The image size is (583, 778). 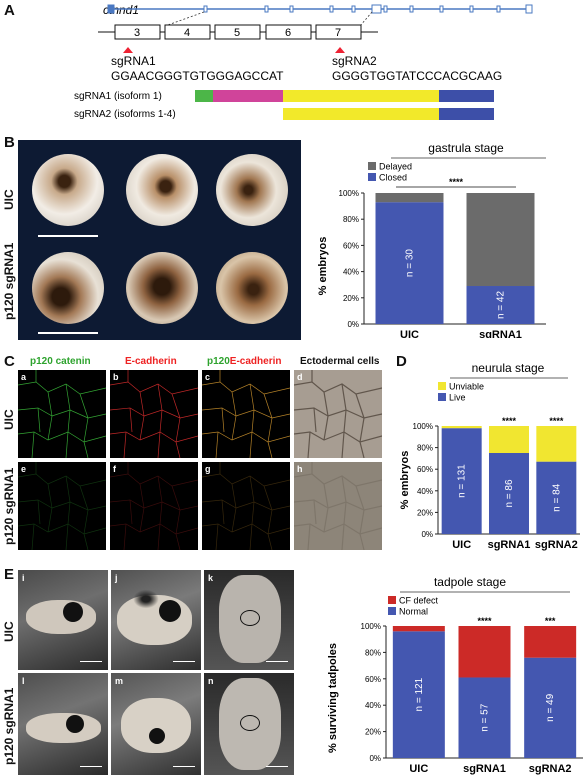 What do you see at coordinates (218, 361) in the screenshot?
I see `merge-p120-text: p120` at bounding box center [218, 361].